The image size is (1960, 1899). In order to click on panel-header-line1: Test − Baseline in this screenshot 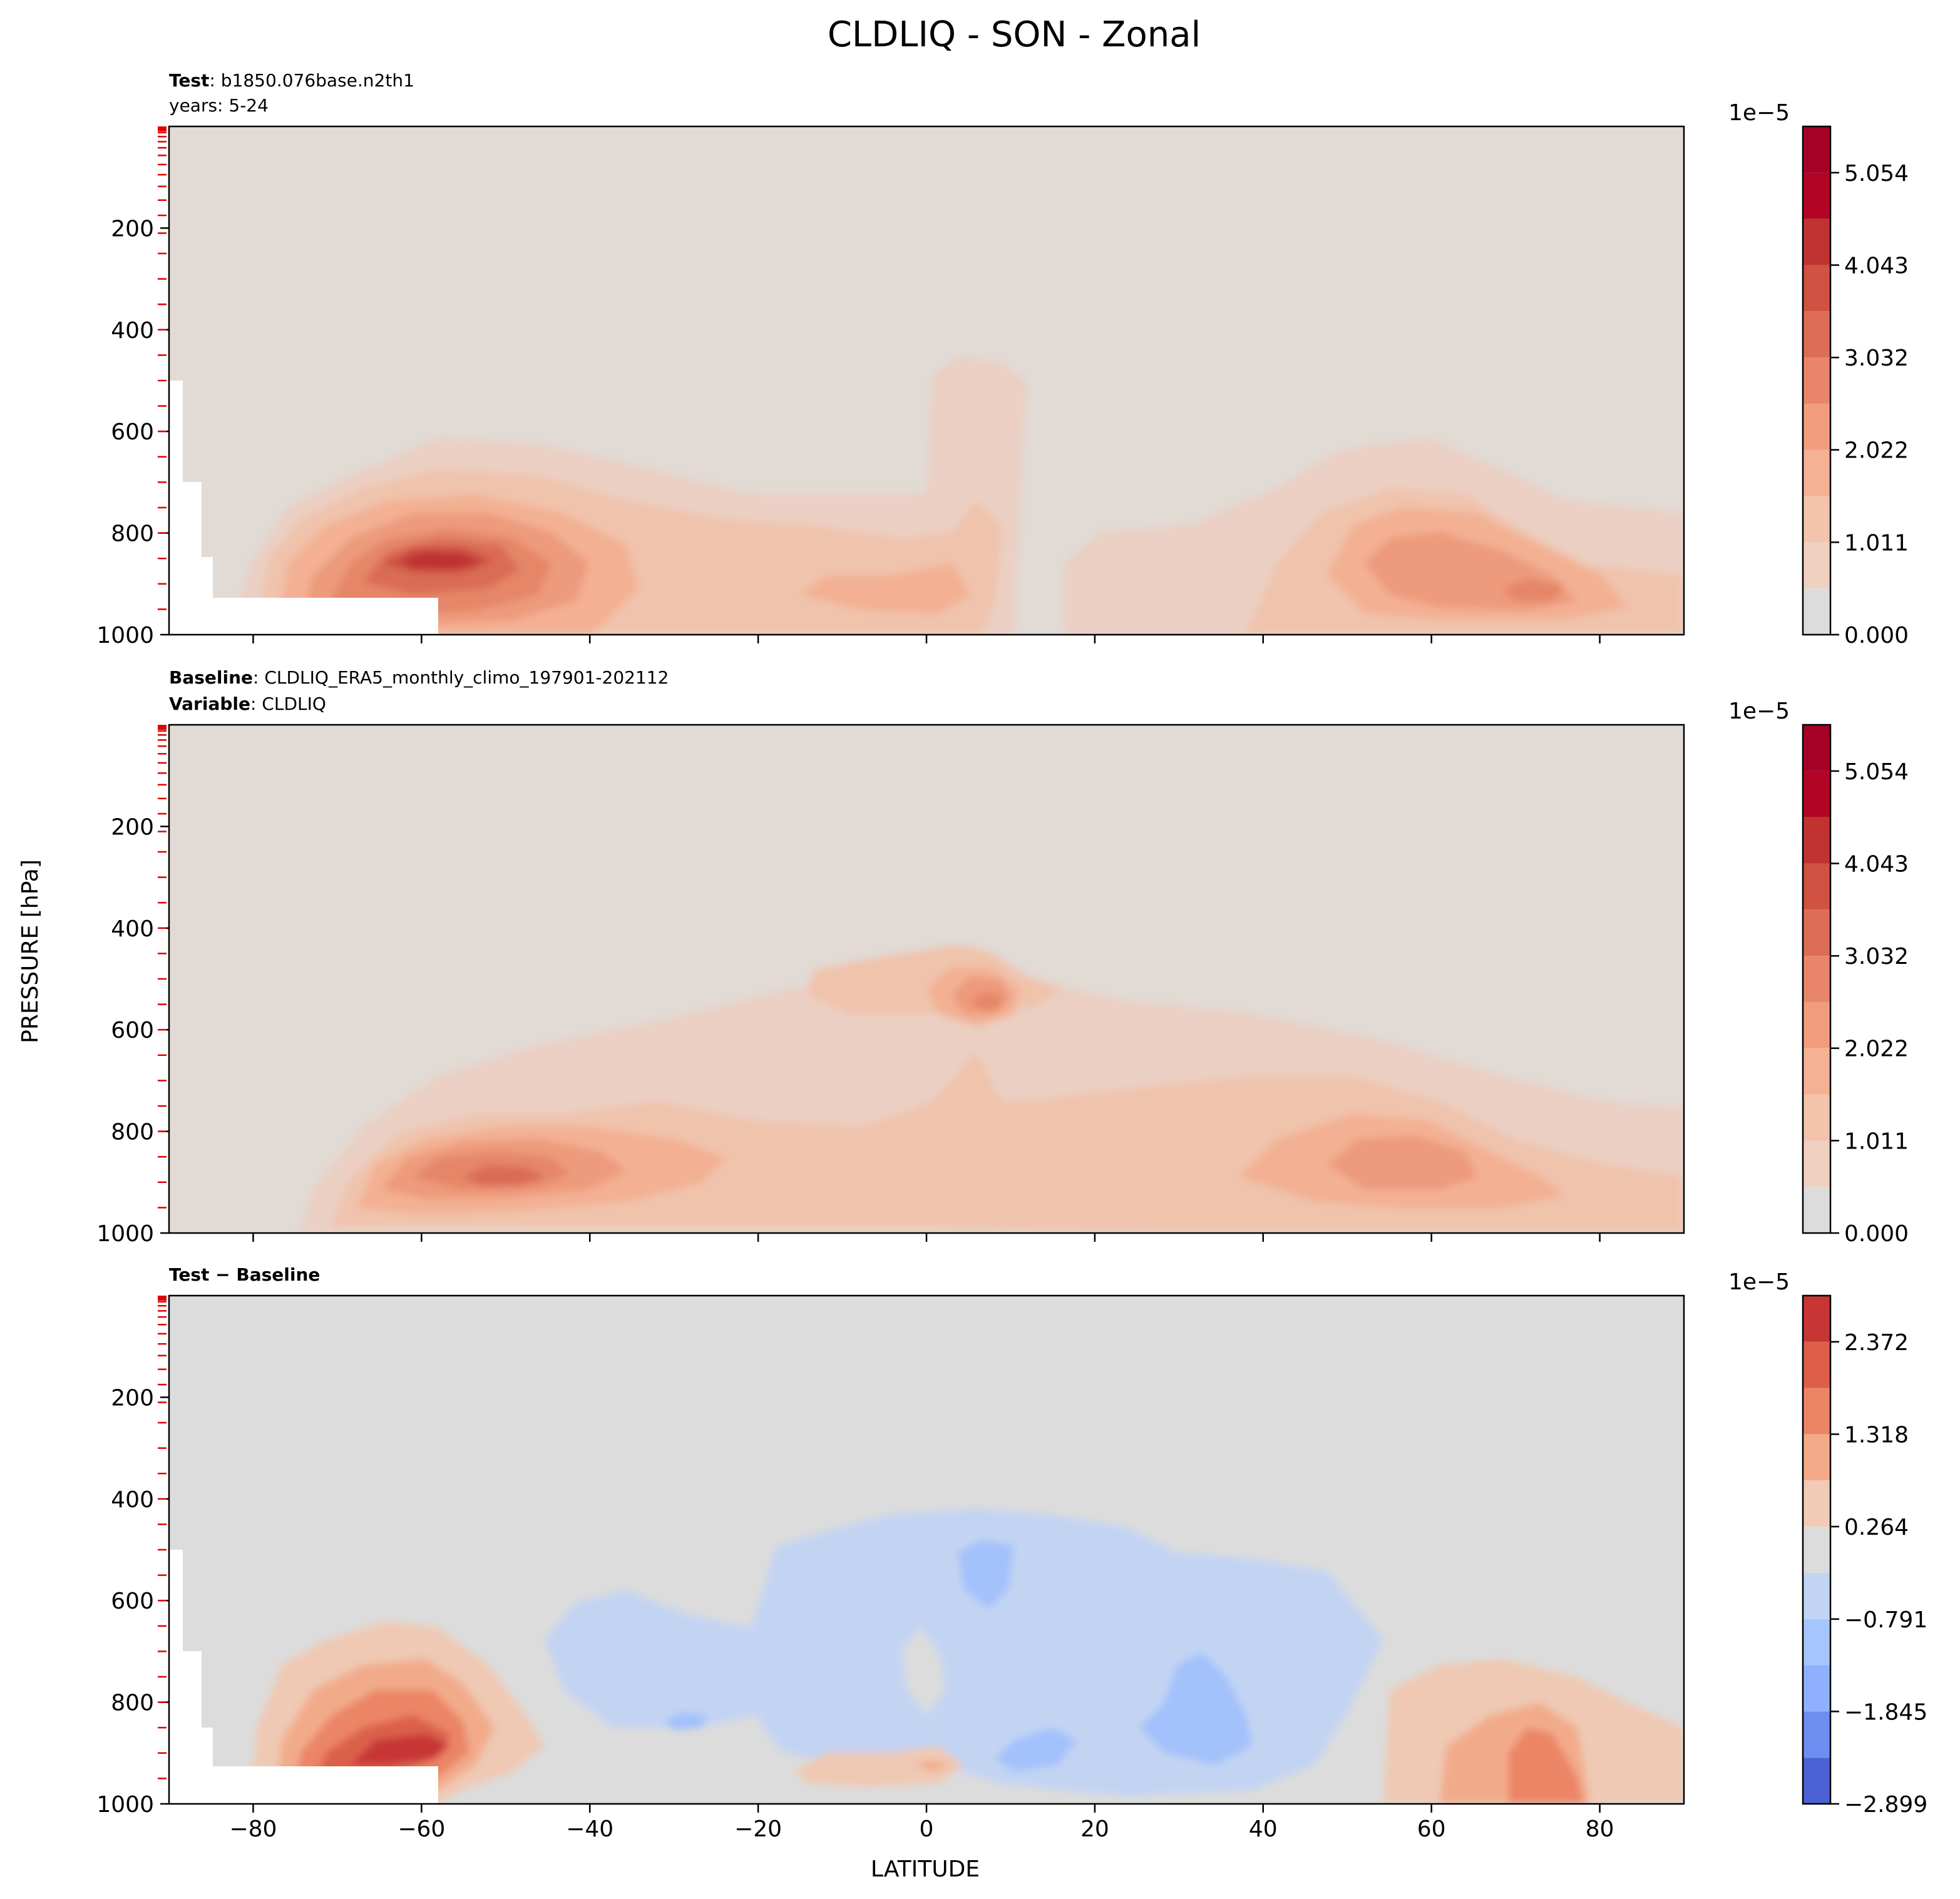, I will do `click(244, 1274)`.